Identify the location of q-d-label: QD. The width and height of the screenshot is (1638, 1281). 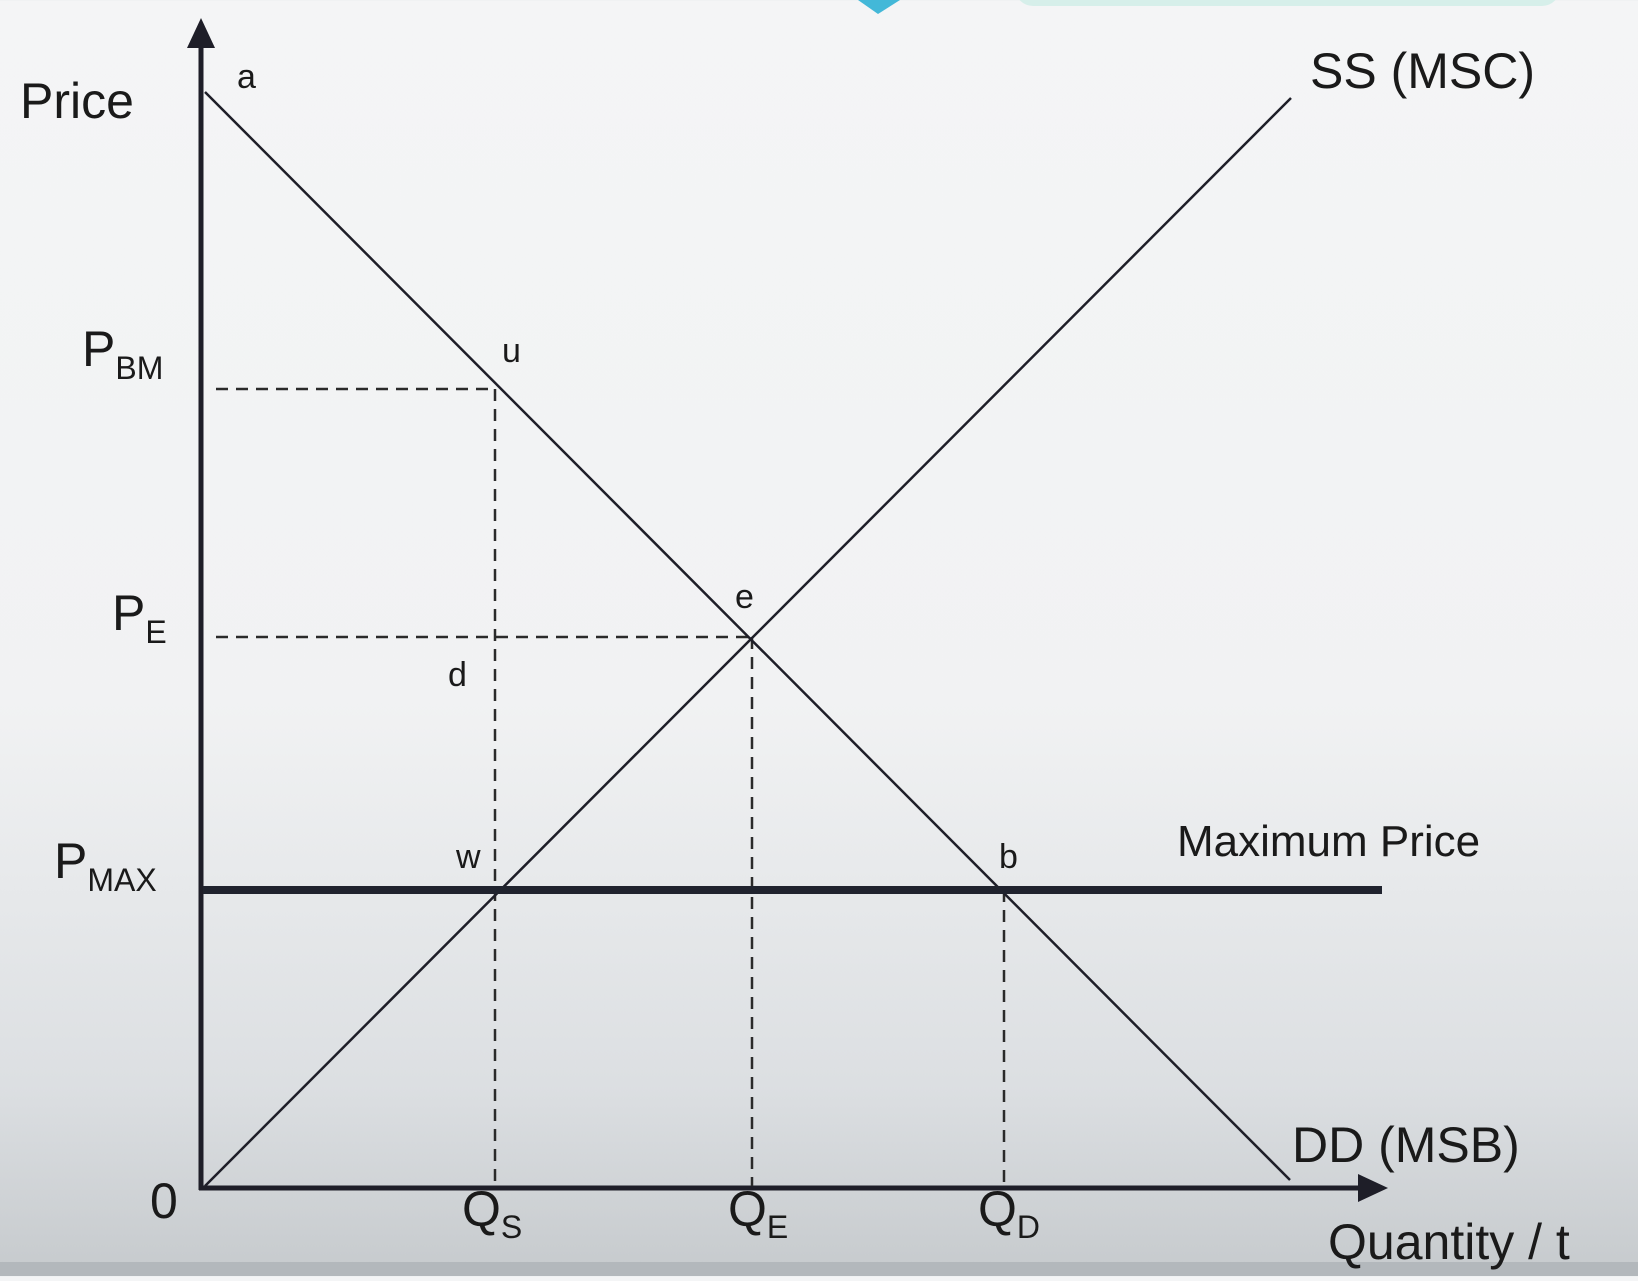
(1009, 1213).